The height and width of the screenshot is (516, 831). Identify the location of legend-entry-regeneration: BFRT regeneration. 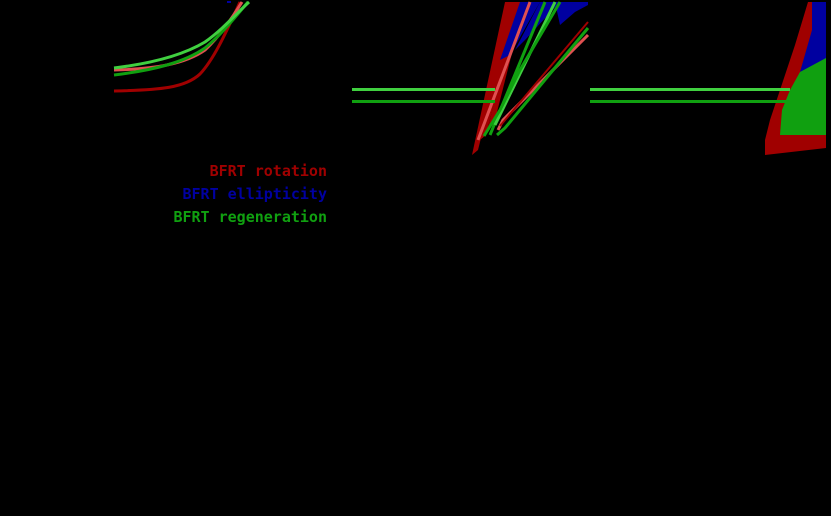
(250, 217).